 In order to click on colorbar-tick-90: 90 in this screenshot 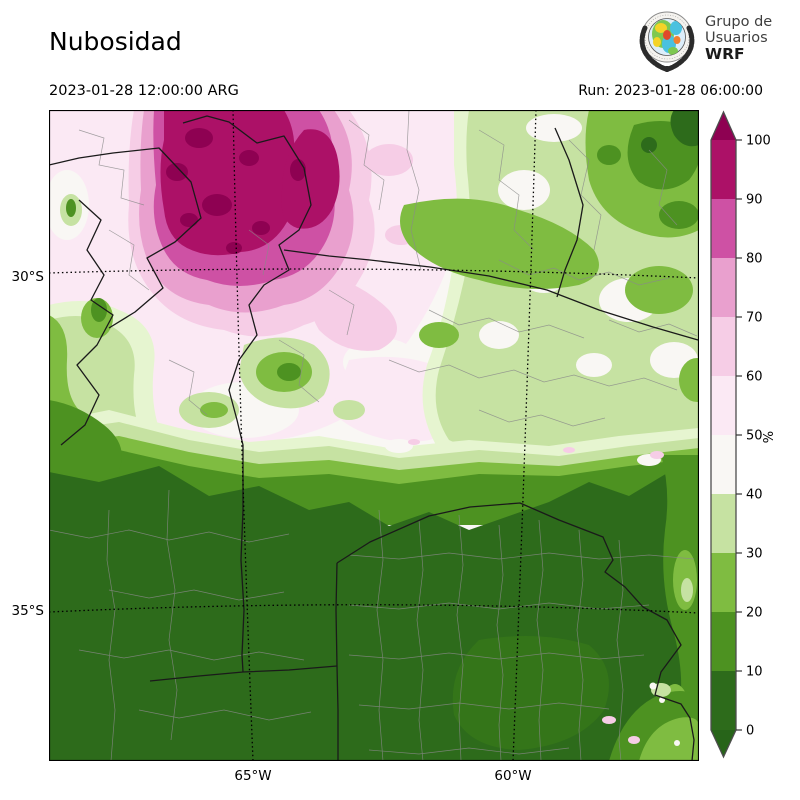, I will do `click(754, 200)`.